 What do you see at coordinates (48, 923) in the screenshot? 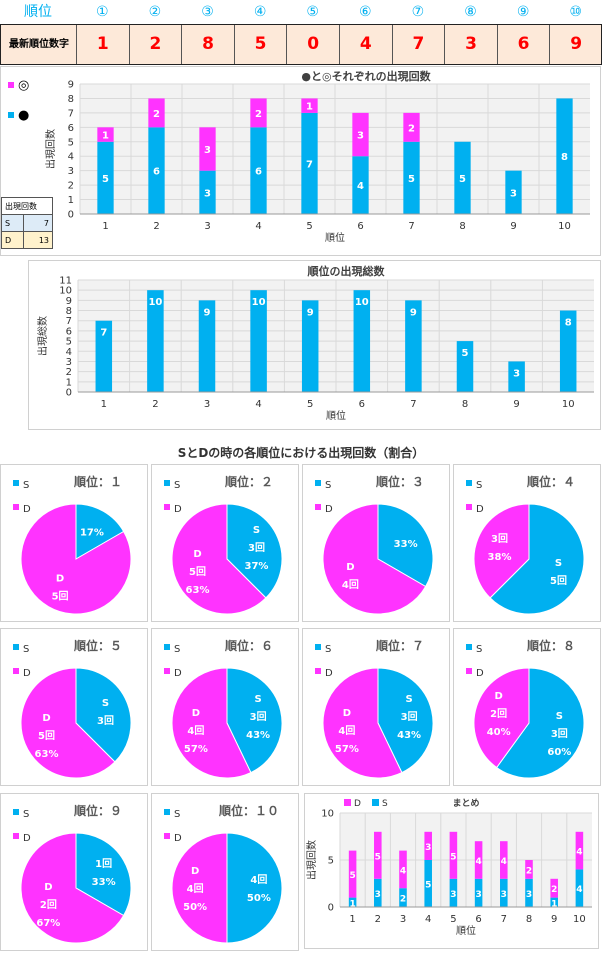
I see `pie-data-label: 67%` at bounding box center [48, 923].